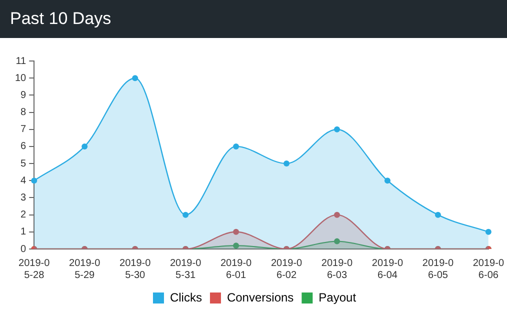  What do you see at coordinates (21, 78) in the screenshot?
I see `y-tick-label: 10` at bounding box center [21, 78].